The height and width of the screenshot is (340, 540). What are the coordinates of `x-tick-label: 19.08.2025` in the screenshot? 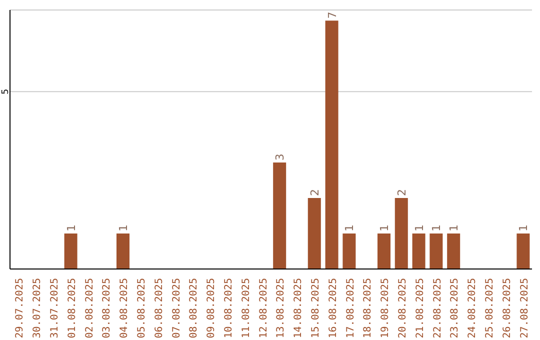 It's located at (386, 308).